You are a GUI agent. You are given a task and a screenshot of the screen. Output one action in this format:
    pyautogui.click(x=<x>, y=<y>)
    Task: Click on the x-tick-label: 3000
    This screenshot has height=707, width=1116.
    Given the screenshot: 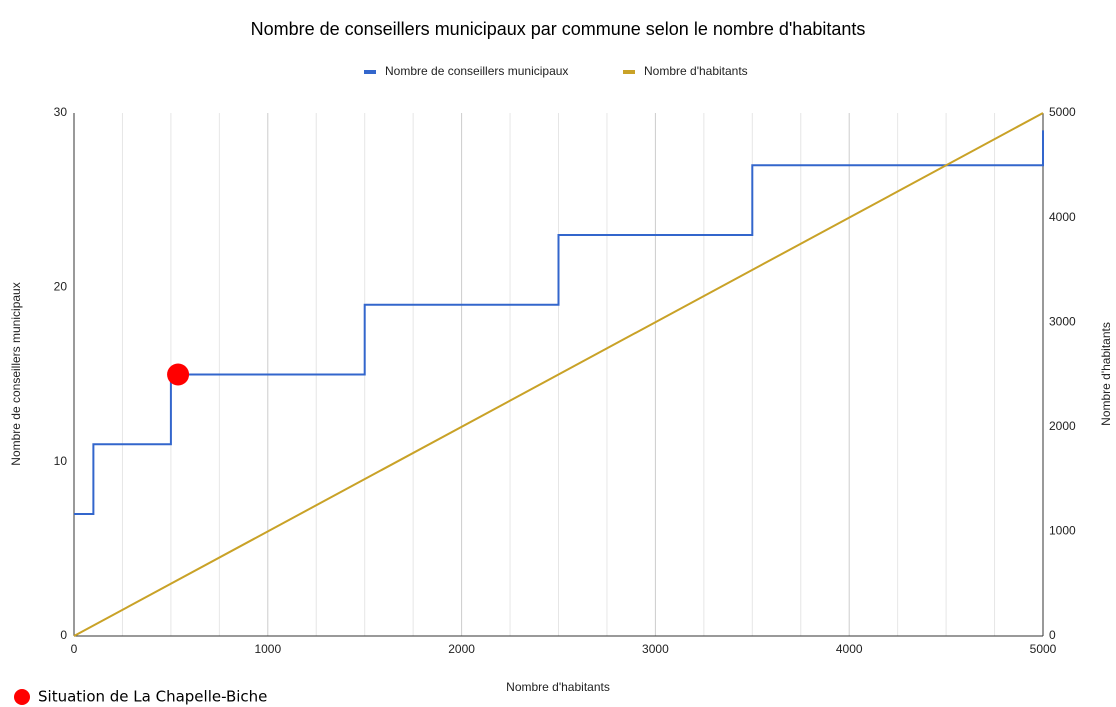 What is the action you would take?
    pyautogui.click(x=655, y=649)
    